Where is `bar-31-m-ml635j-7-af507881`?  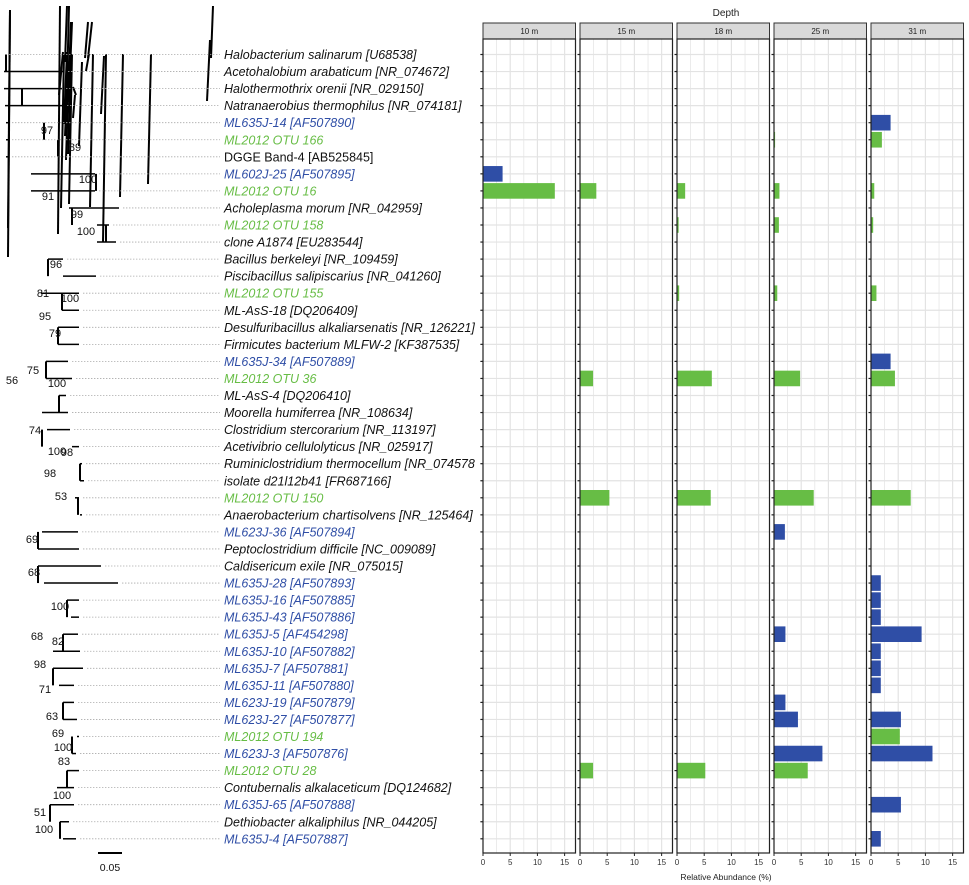
bar-31-m-ml635j-7-af507881 is located at coordinates (876, 668).